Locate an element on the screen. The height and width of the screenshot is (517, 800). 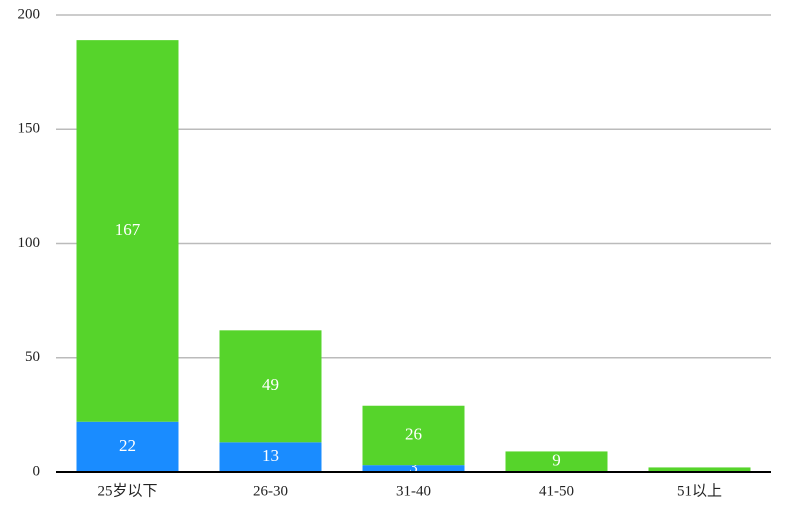
data-label: 3 is located at coordinates (413, 466).